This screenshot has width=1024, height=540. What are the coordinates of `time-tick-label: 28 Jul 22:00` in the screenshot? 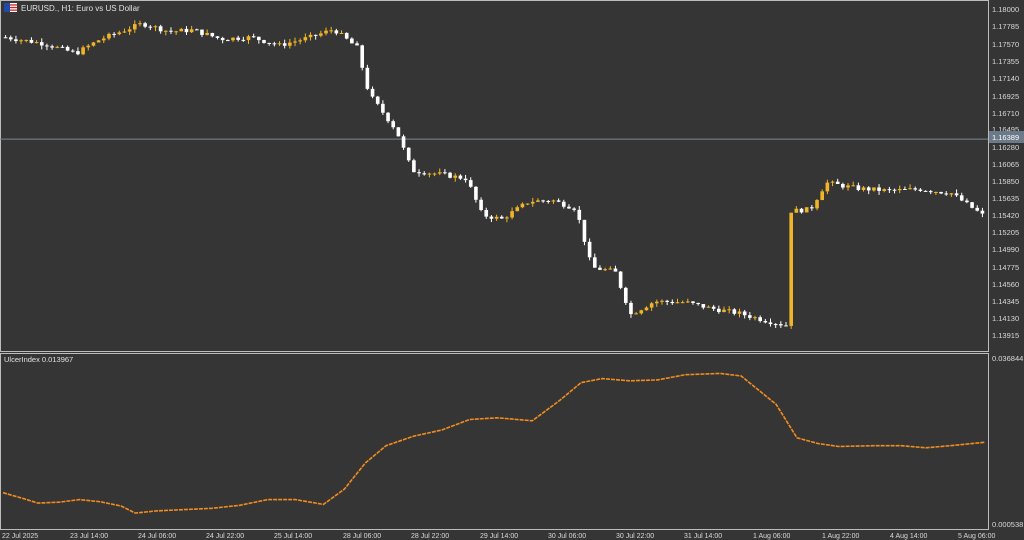 It's located at (430, 536).